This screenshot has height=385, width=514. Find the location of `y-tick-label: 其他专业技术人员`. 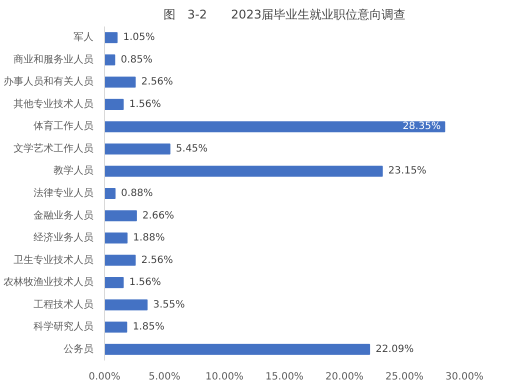

y-tick-label: 其他专业技术人员 is located at coordinates (54, 104).